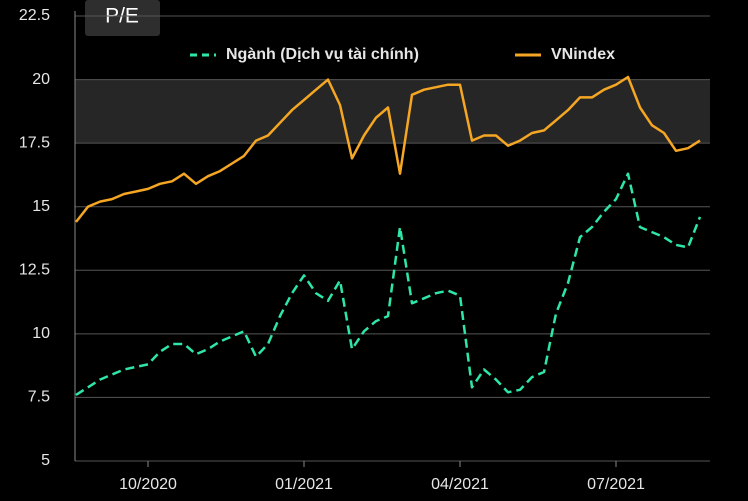 This screenshot has height=501, width=748. What do you see at coordinates (148, 484) in the screenshot?
I see `x-tick-label: 10/2020` at bounding box center [148, 484].